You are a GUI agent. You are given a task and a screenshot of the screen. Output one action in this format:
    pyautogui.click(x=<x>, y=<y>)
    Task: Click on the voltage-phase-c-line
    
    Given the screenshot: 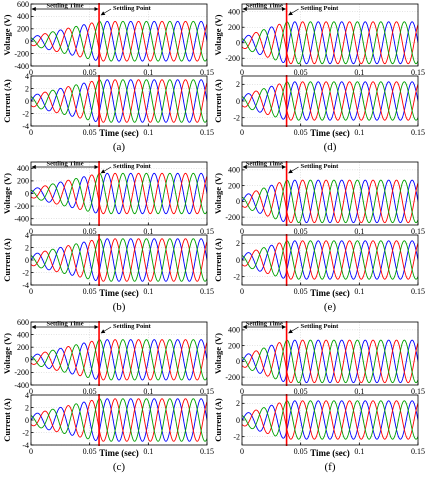 What is the action you would take?
    pyautogui.click(x=330, y=201)
    